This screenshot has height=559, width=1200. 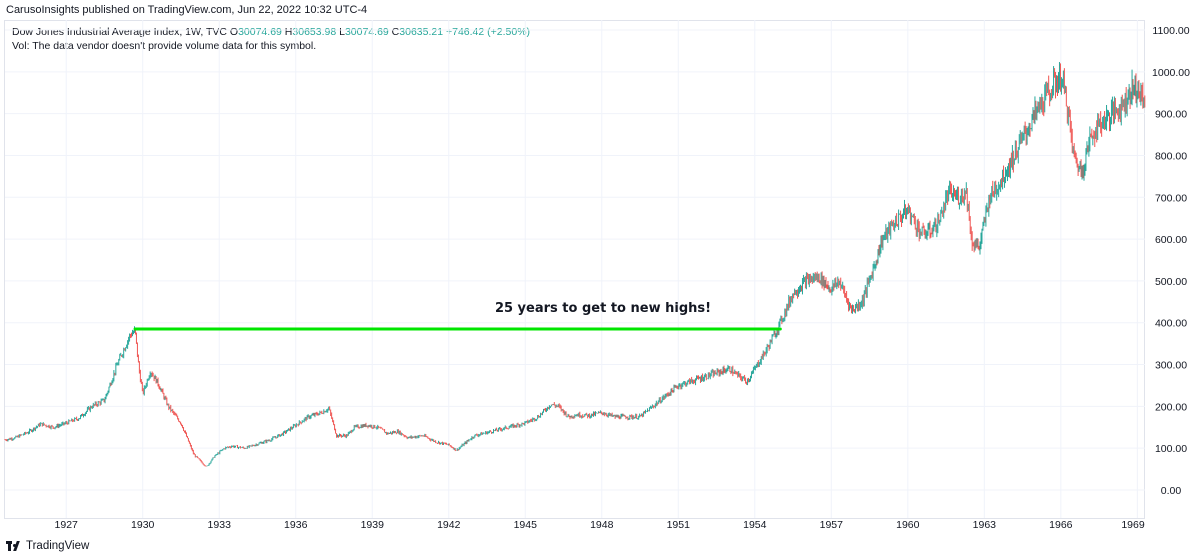 I want to click on x-tick-label: 1948, so click(x=602, y=525).